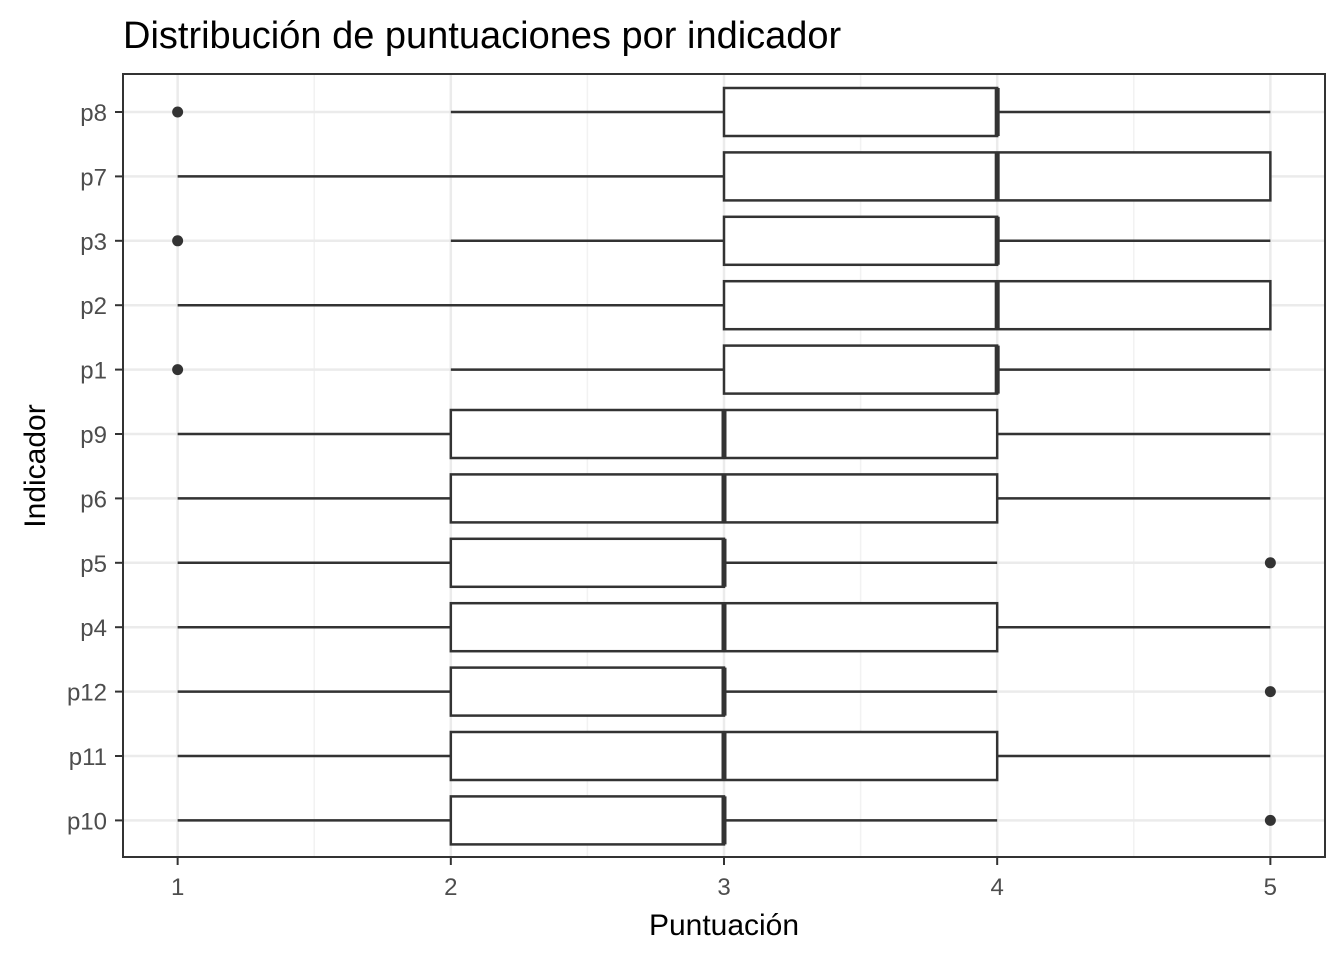 The height and width of the screenshot is (960, 1344). I want to click on y-tick-label: p8, so click(93, 113).